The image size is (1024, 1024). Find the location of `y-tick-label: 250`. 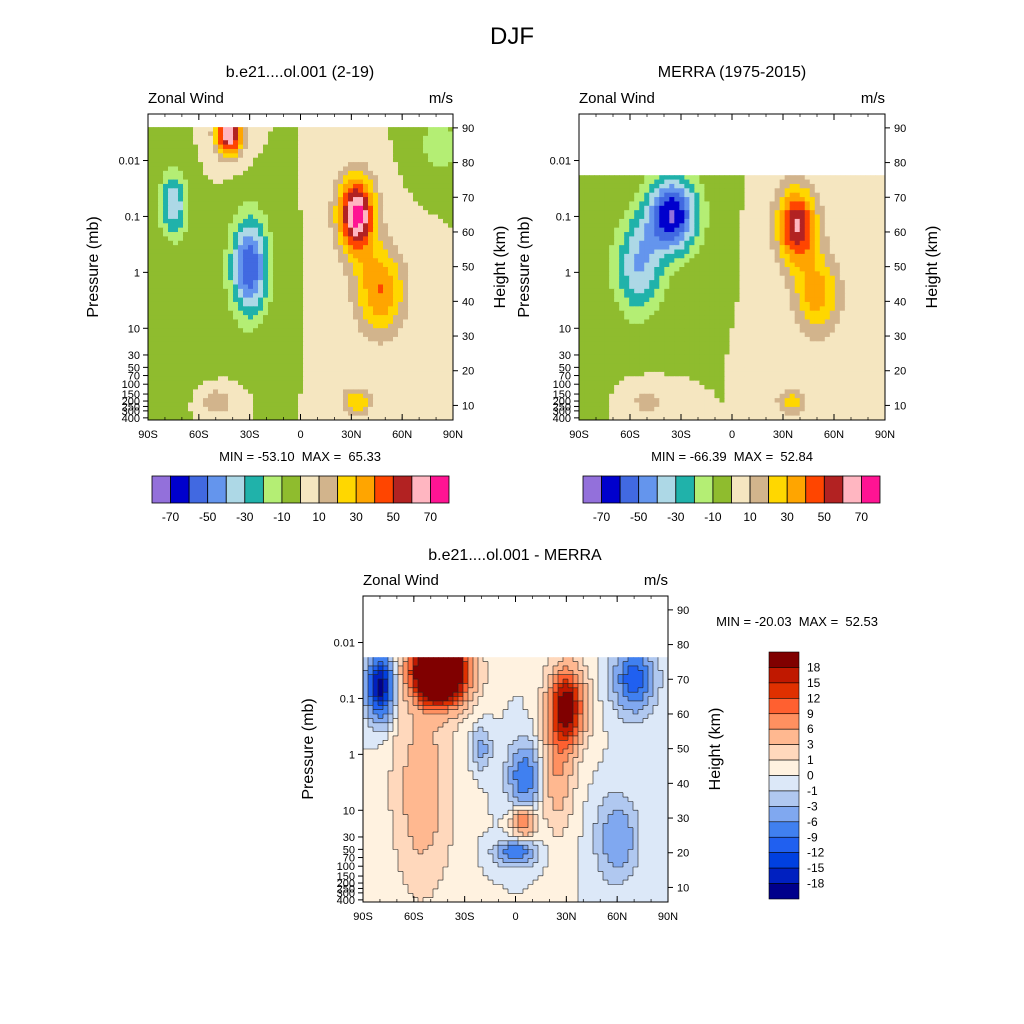

y-tick-label: 250 is located at coordinates (131, 407).